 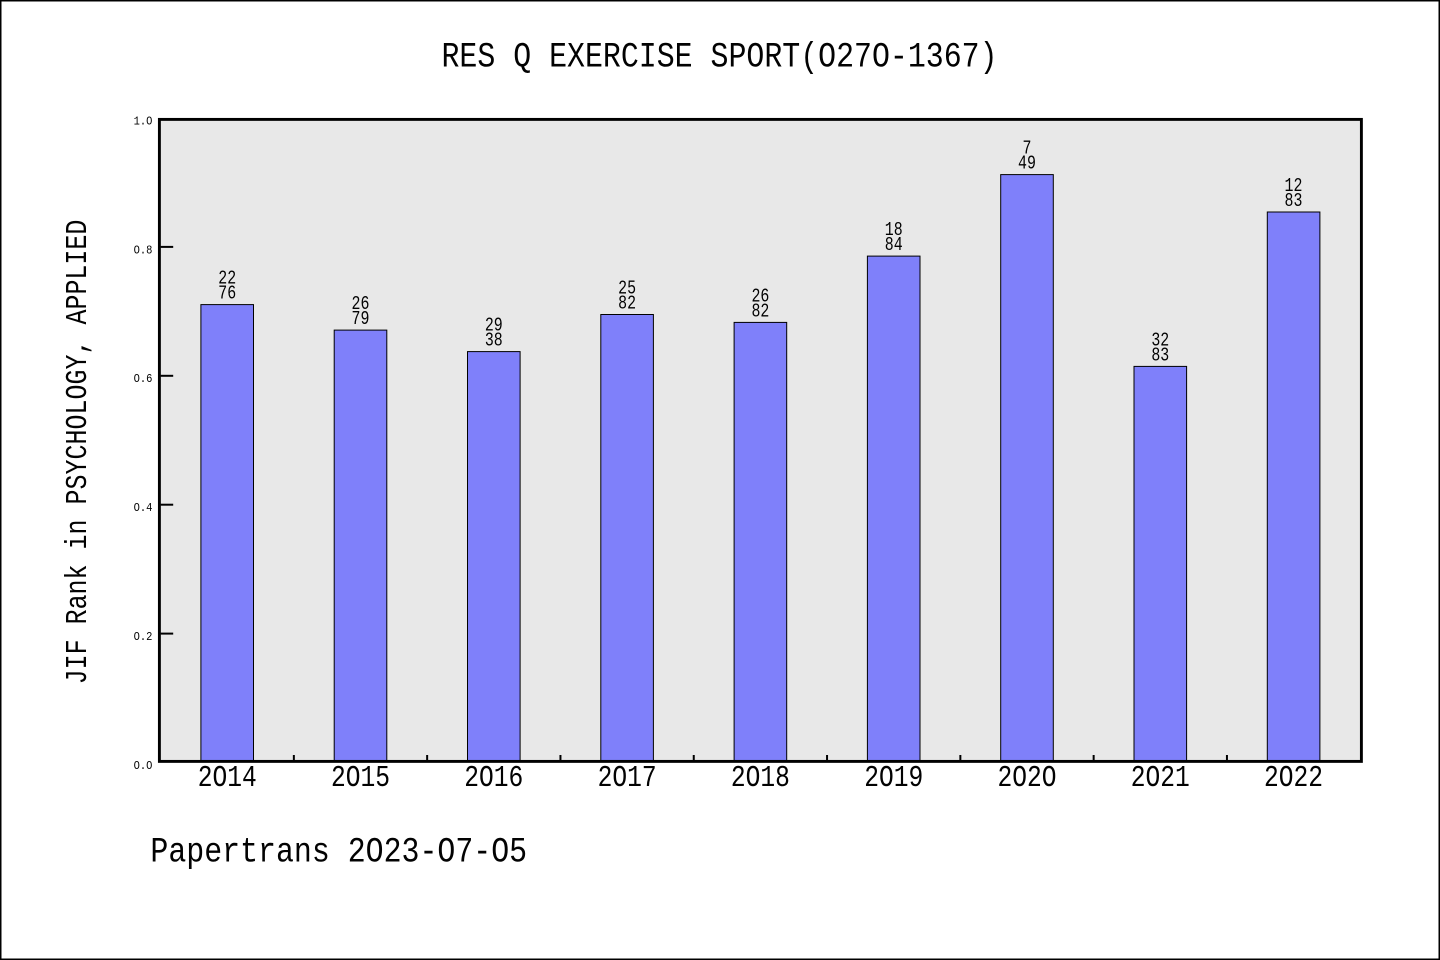 I want to click on svg-text: 2O16, so click(x=493, y=779).